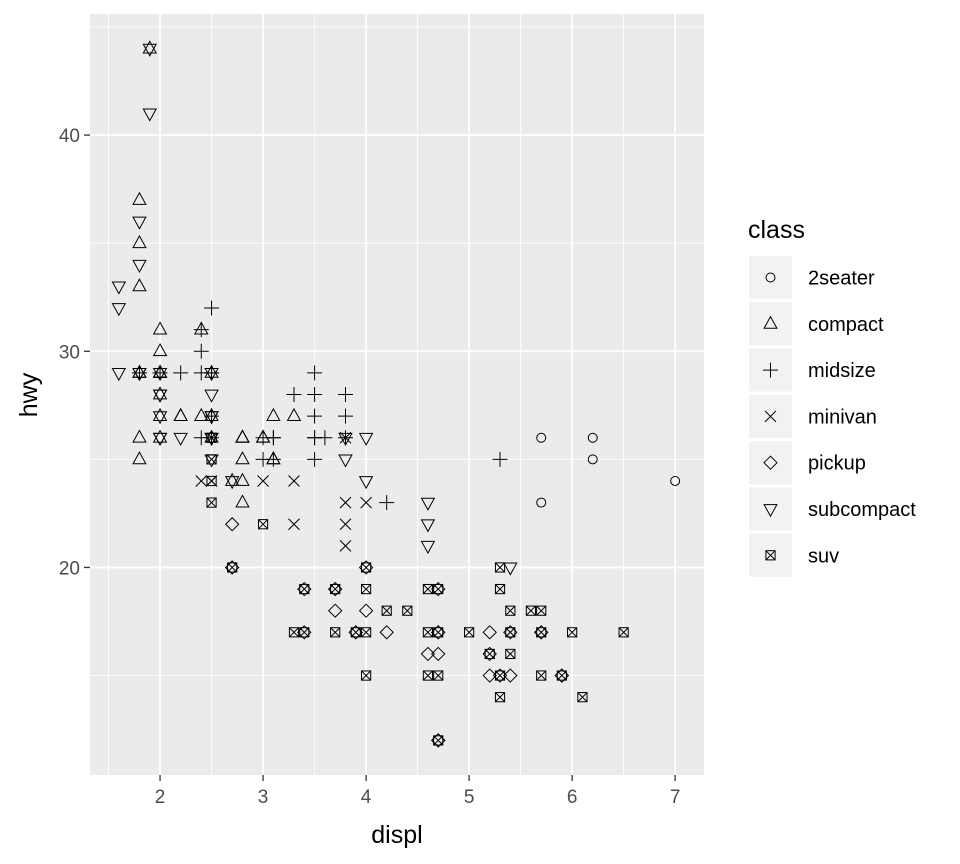  I want to click on legend-label-pickup: pickup, so click(837, 464).